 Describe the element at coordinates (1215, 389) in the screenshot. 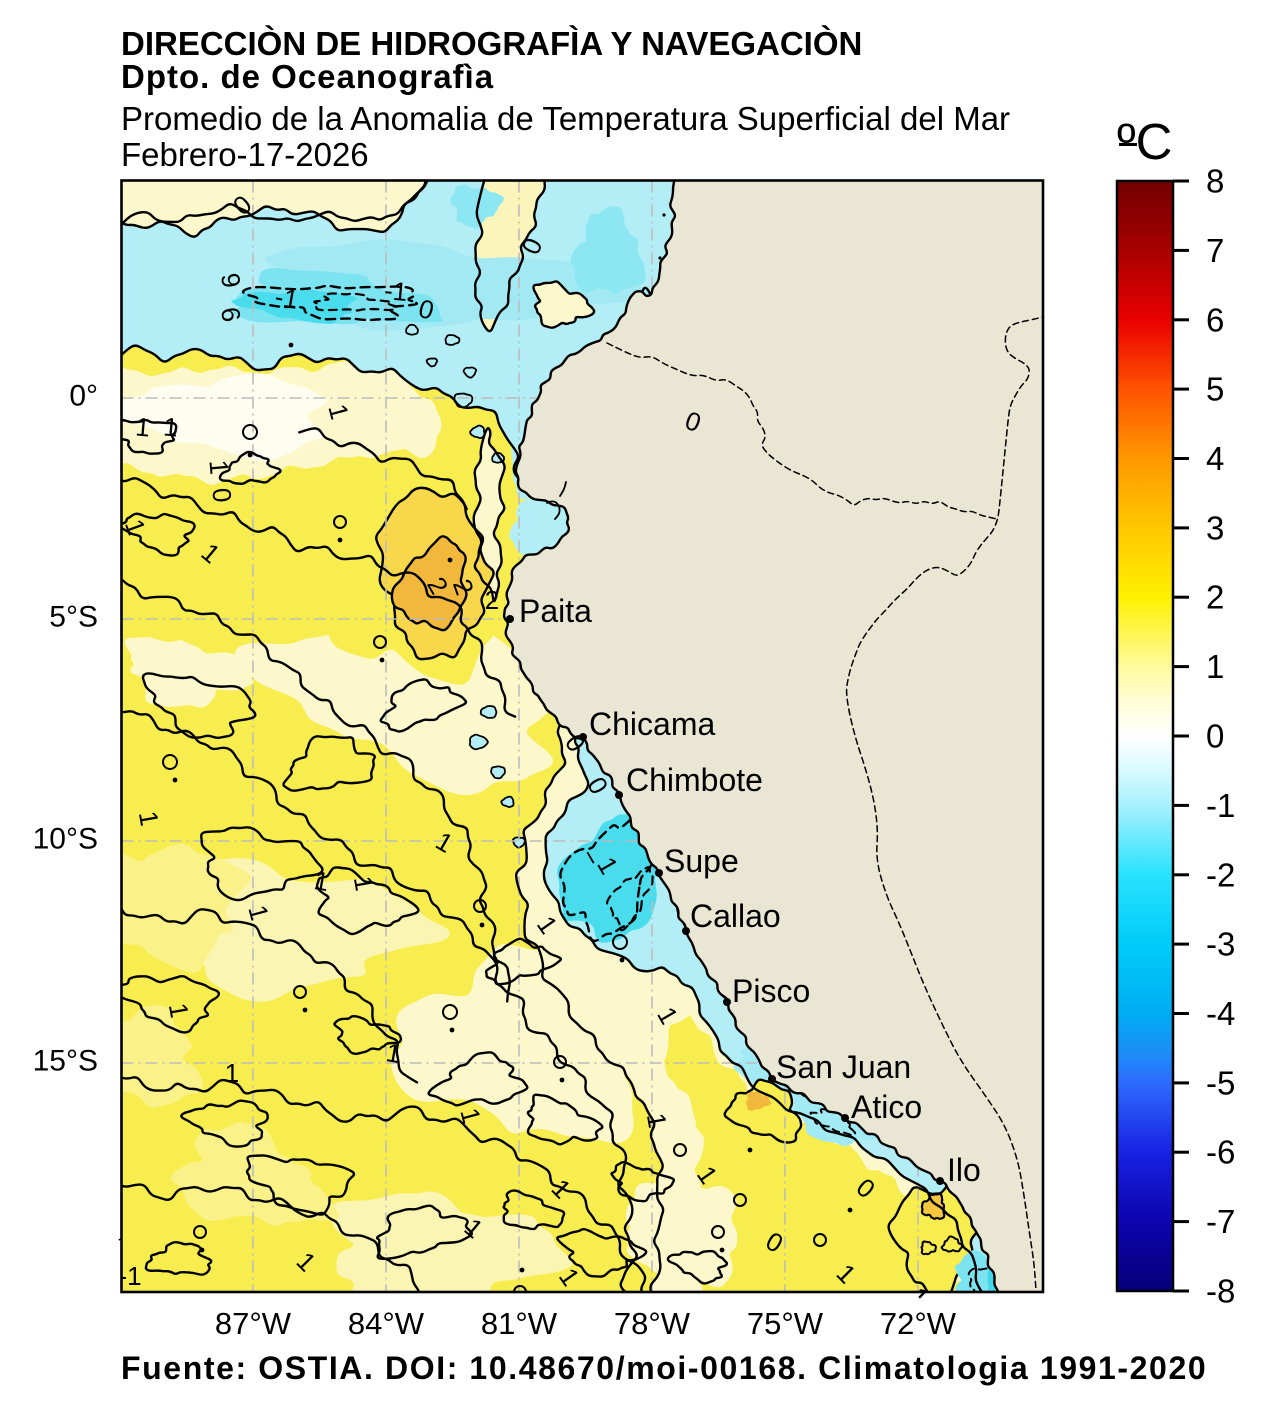

I see `svg-text: 5` at that location.